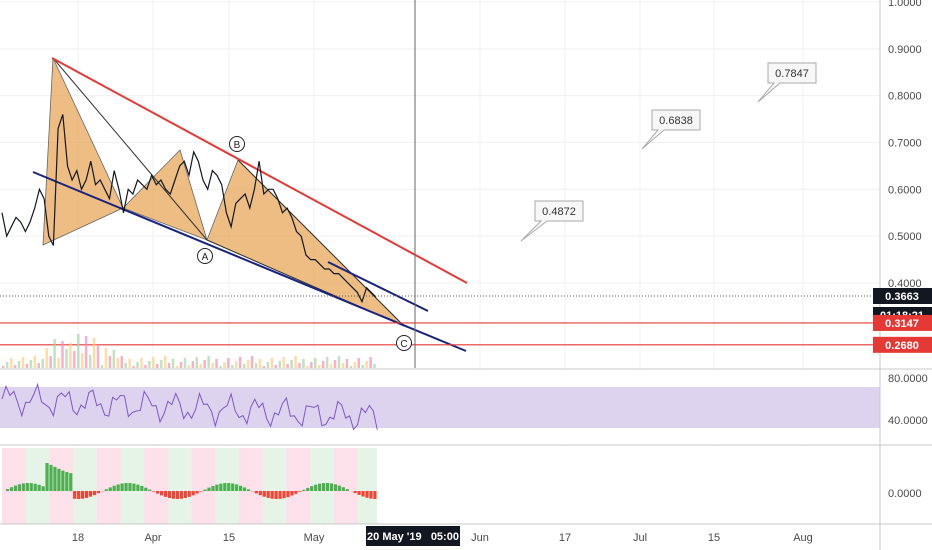 This screenshot has height=550, width=932. I want to click on harmonic-triangle, so click(83, 151).